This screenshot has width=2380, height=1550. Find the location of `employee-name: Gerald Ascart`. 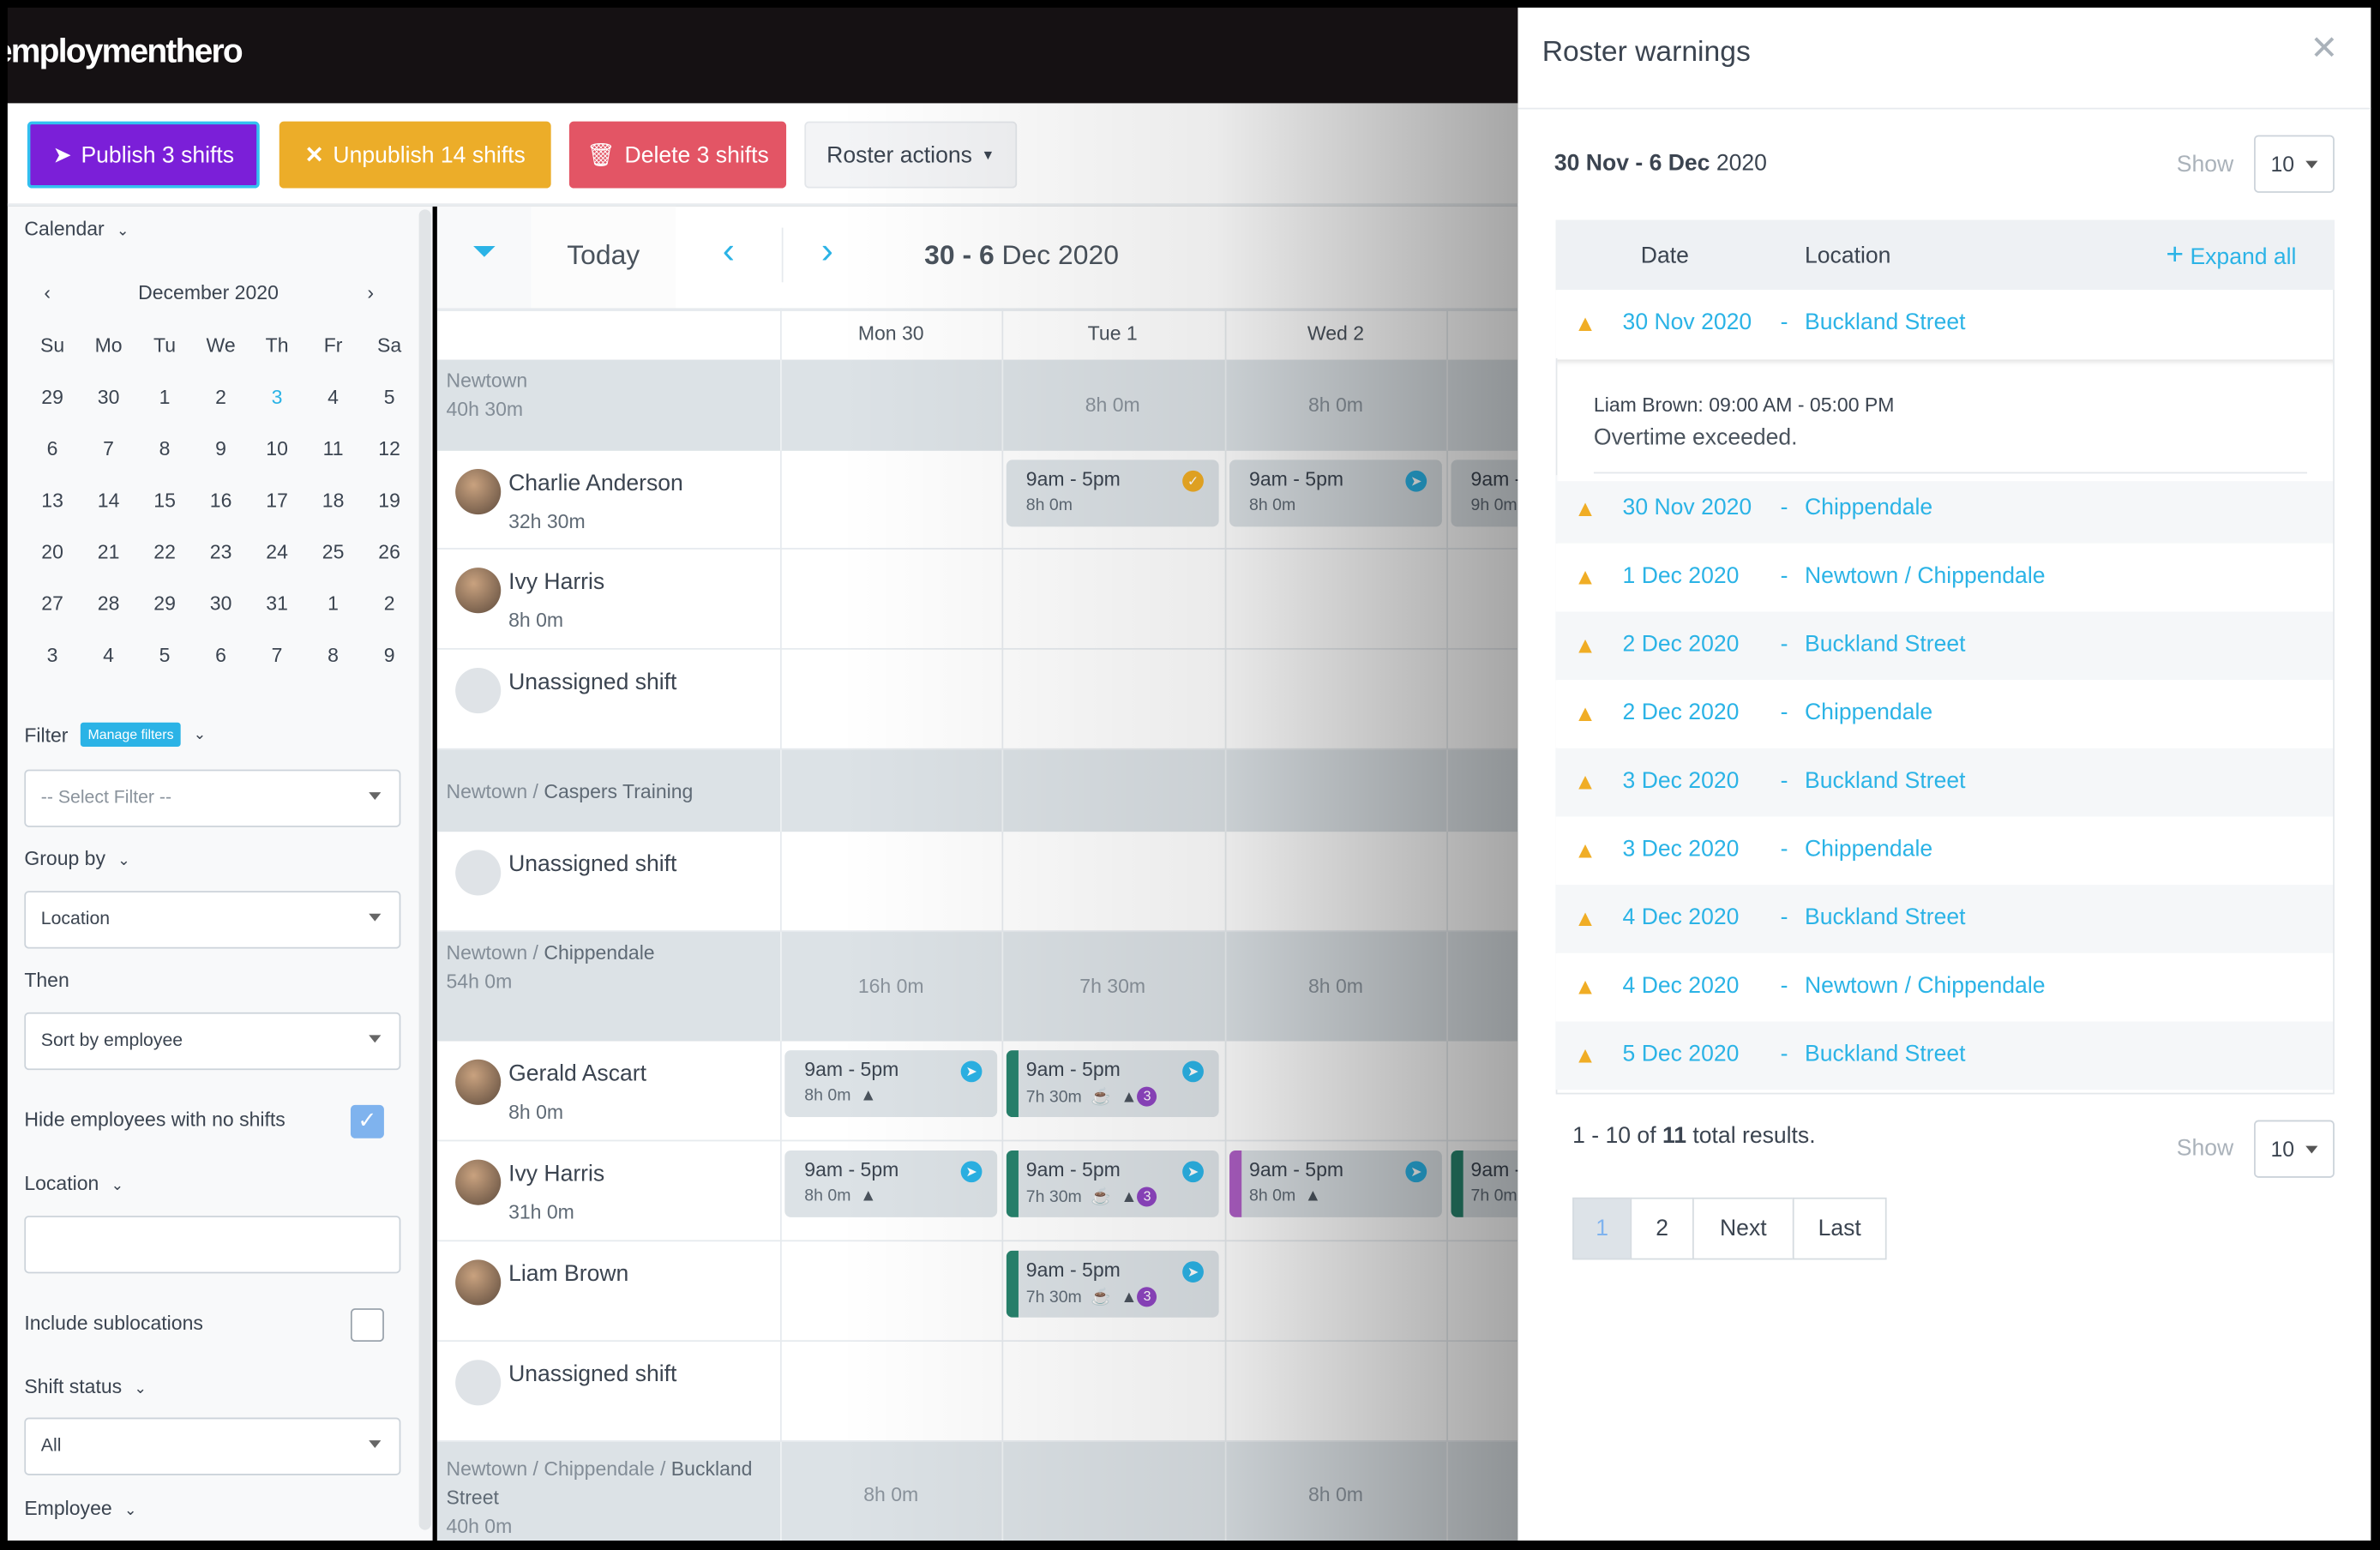

employee-name: Gerald Ascart is located at coordinates (577, 1073).